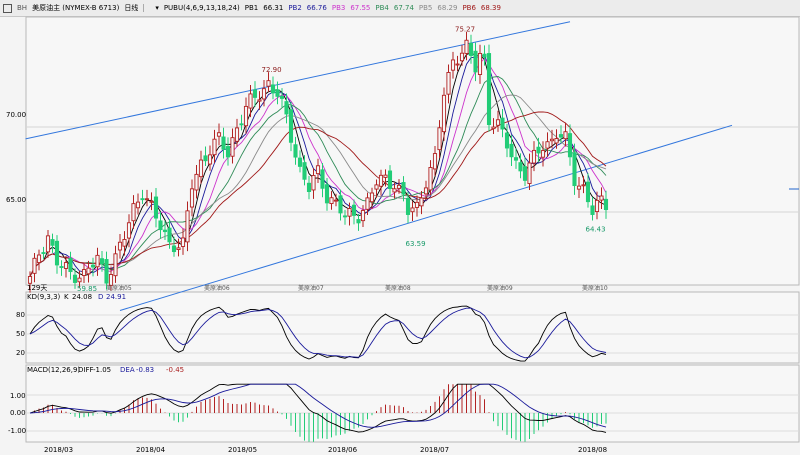 This screenshot has height=455, width=800. I want to click on macd-diff-line, so click(318, 408).